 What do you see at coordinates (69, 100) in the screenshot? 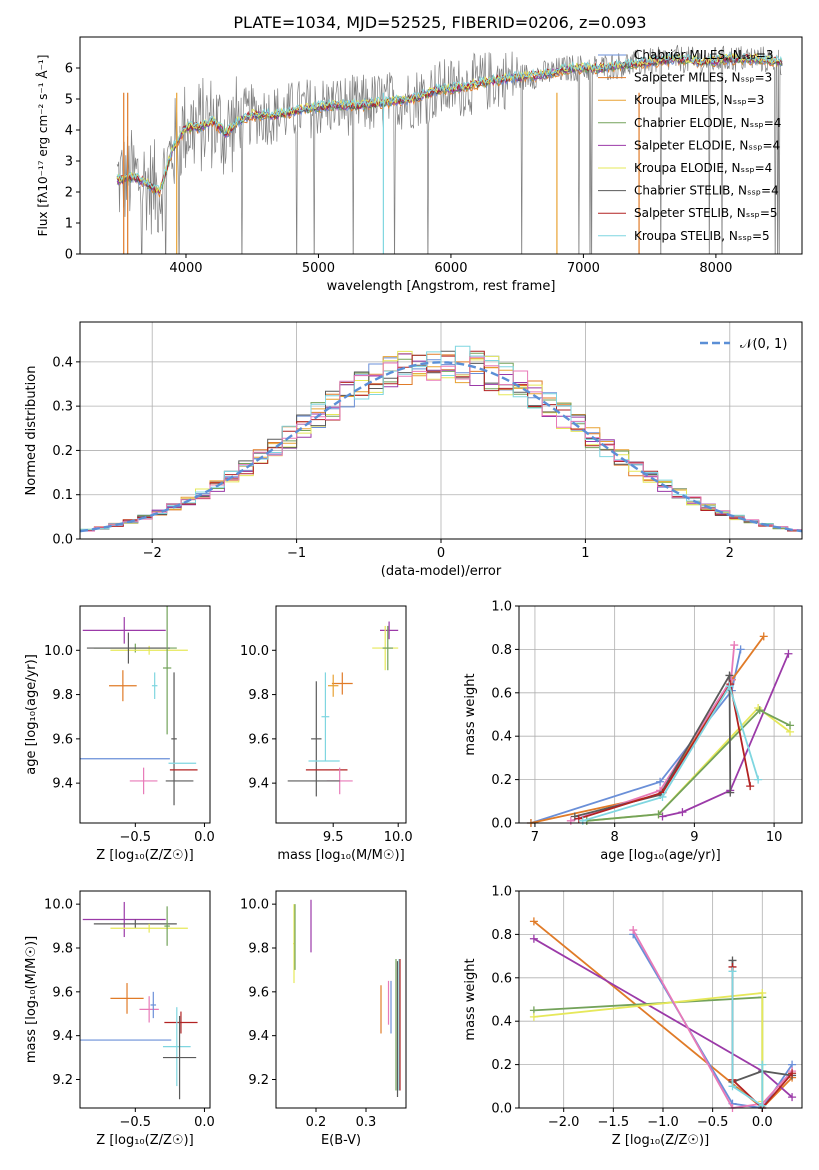
I see `y-tick-label: 5` at bounding box center [69, 100].